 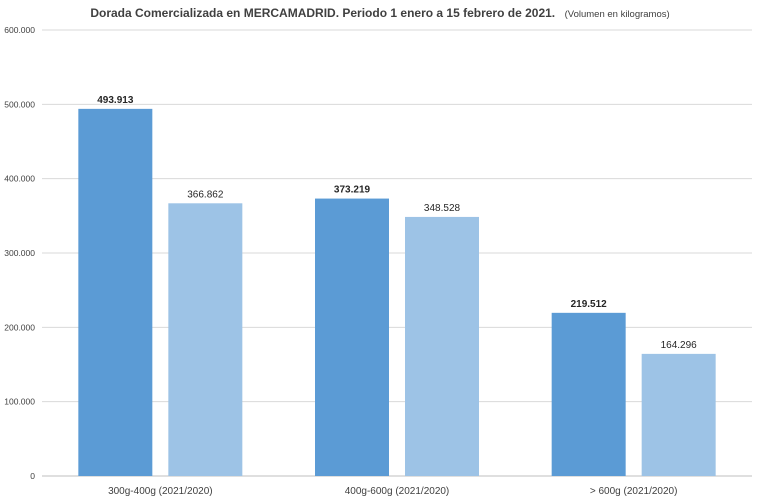 I want to click on x-tick-label: 400g-600g (2021/2020), so click(x=397, y=491).